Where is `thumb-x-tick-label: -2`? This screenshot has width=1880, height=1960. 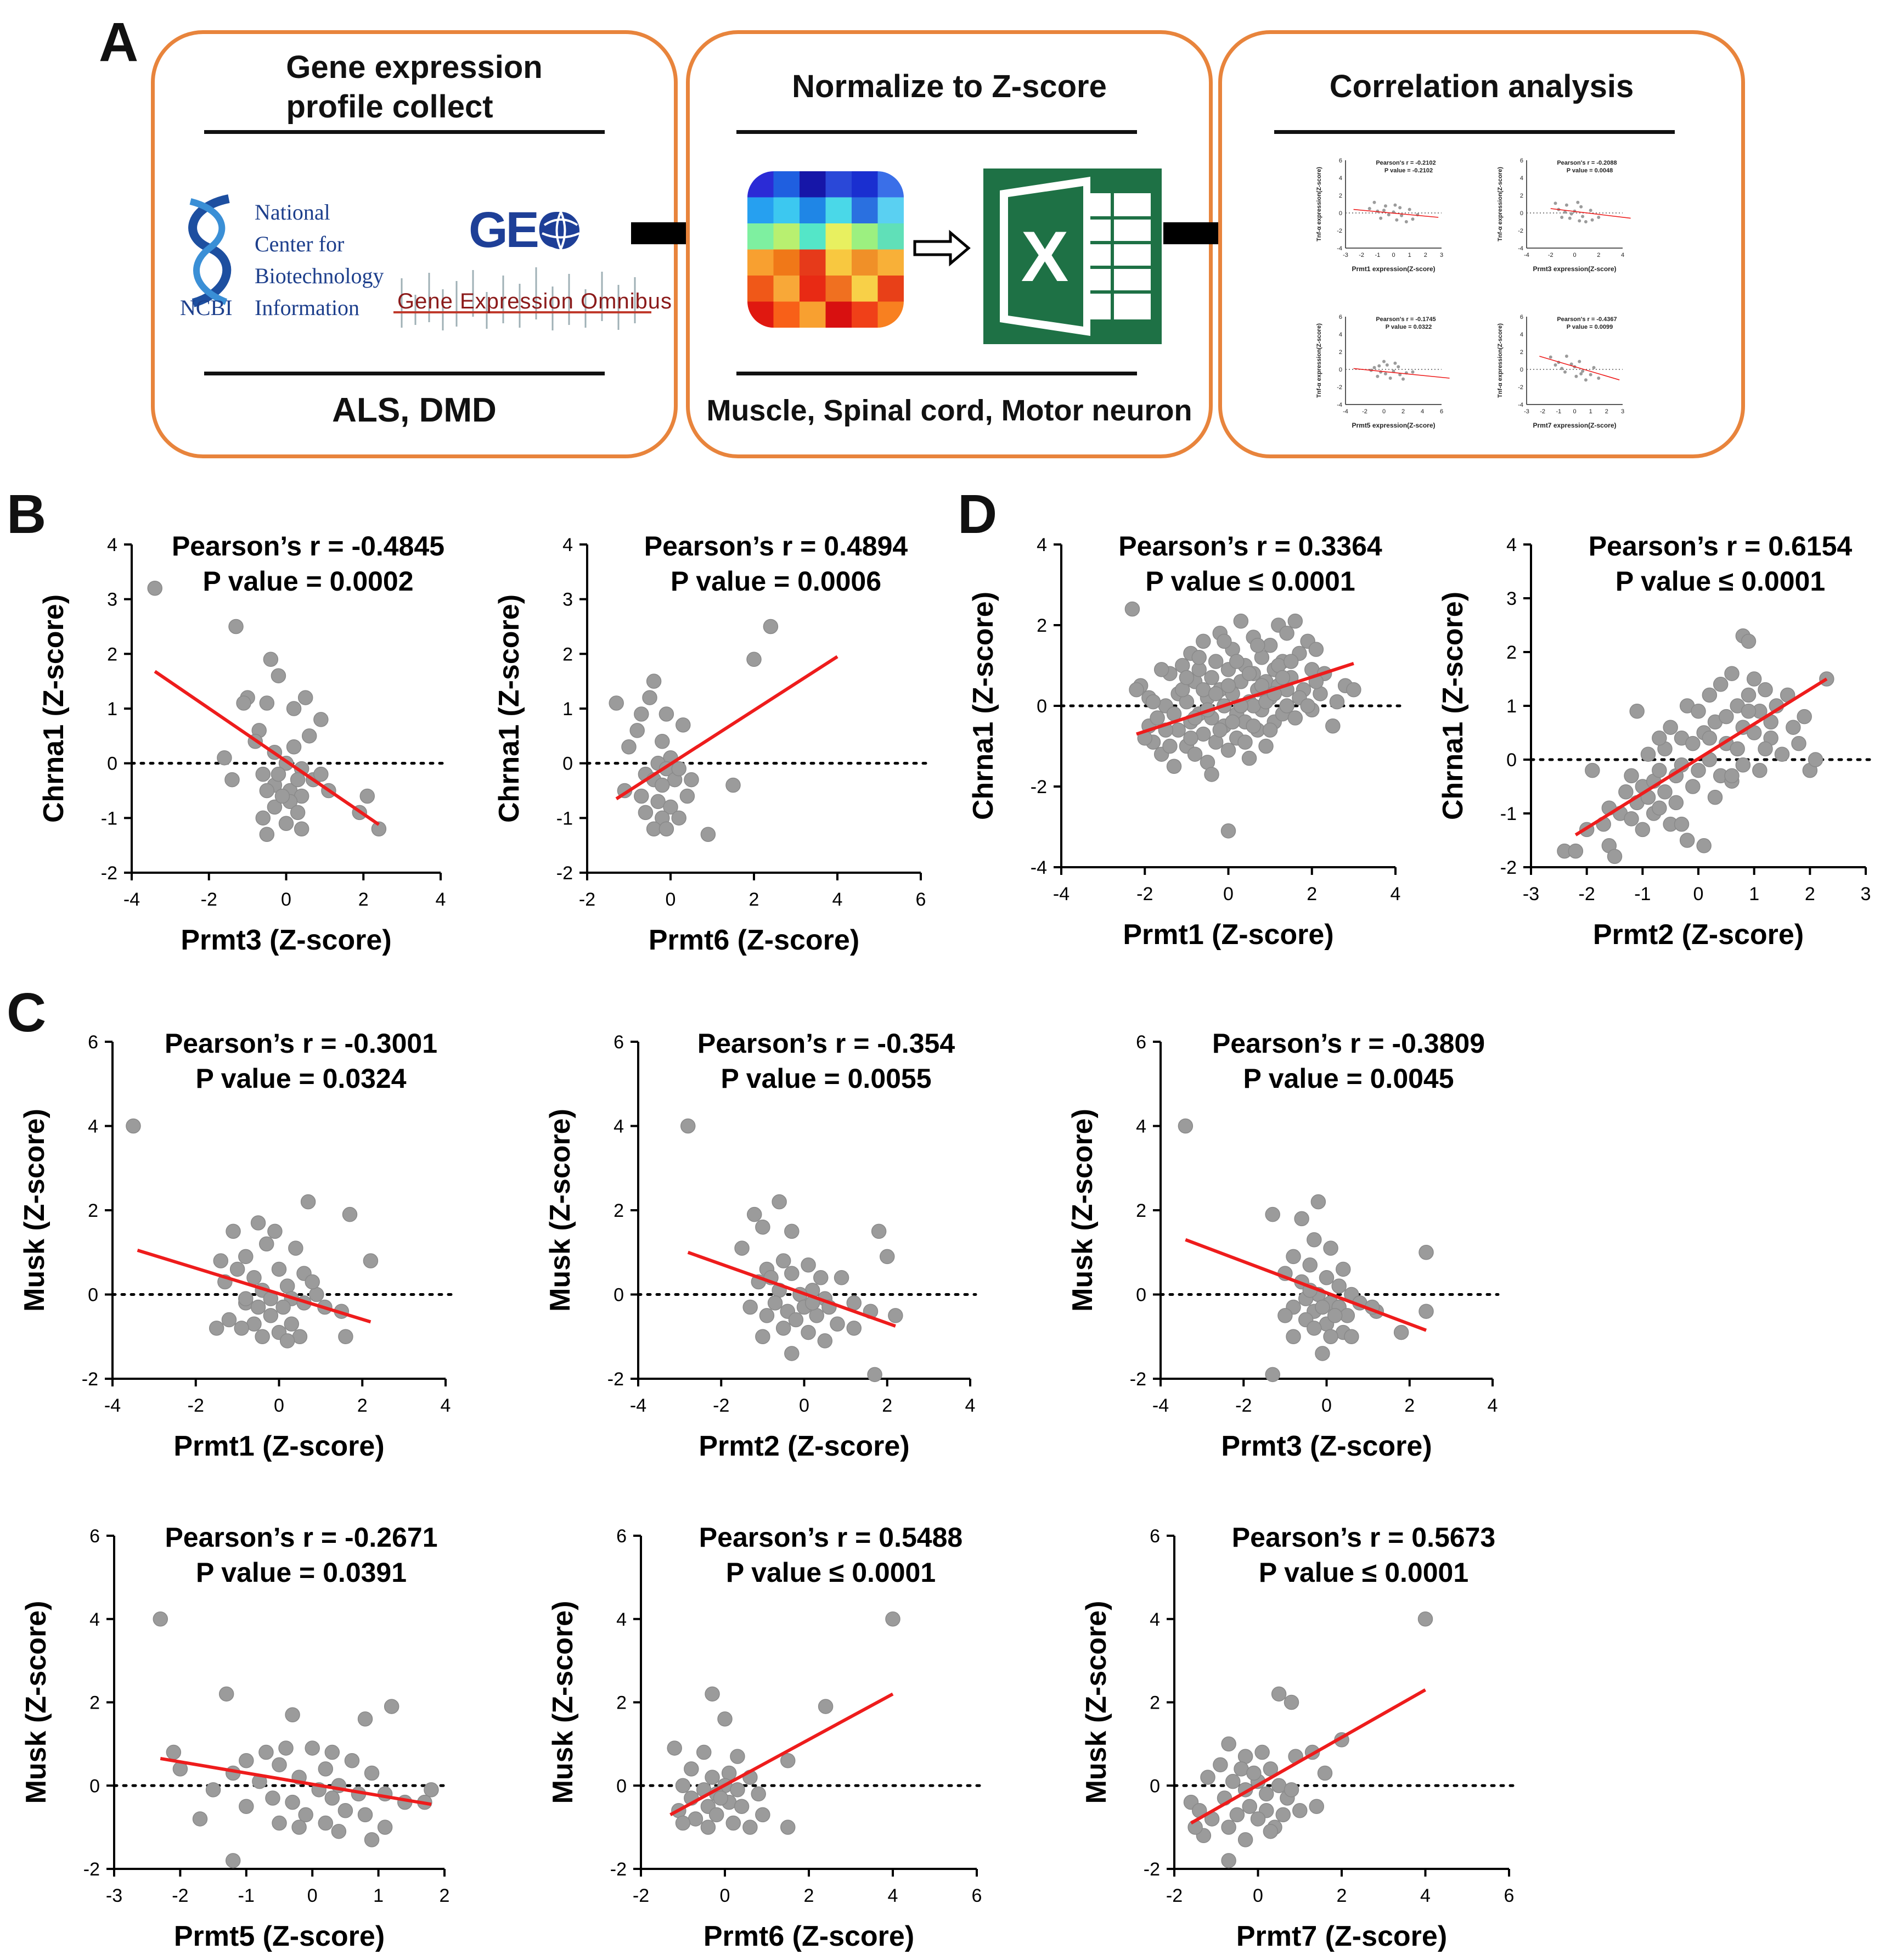
thumb-x-tick-label: -2 is located at coordinates (1361, 255).